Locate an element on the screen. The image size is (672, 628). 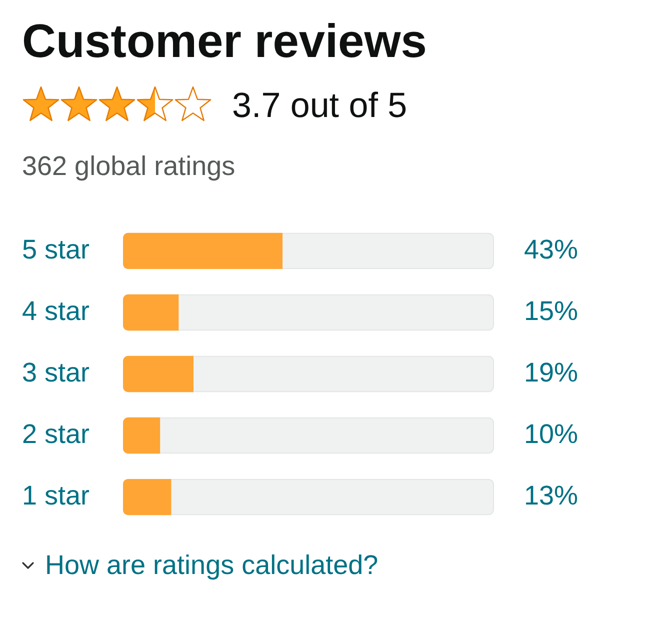
data-label: 10% is located at coordinates (551, 433).